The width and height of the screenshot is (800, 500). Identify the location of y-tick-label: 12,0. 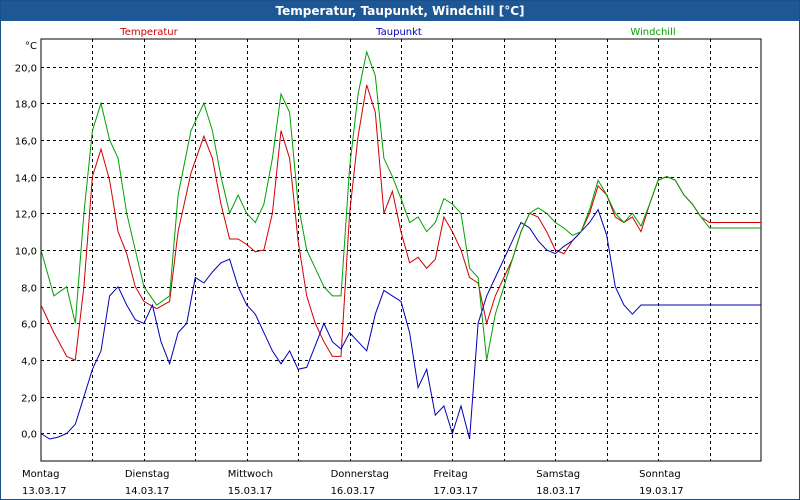
(26, 215).